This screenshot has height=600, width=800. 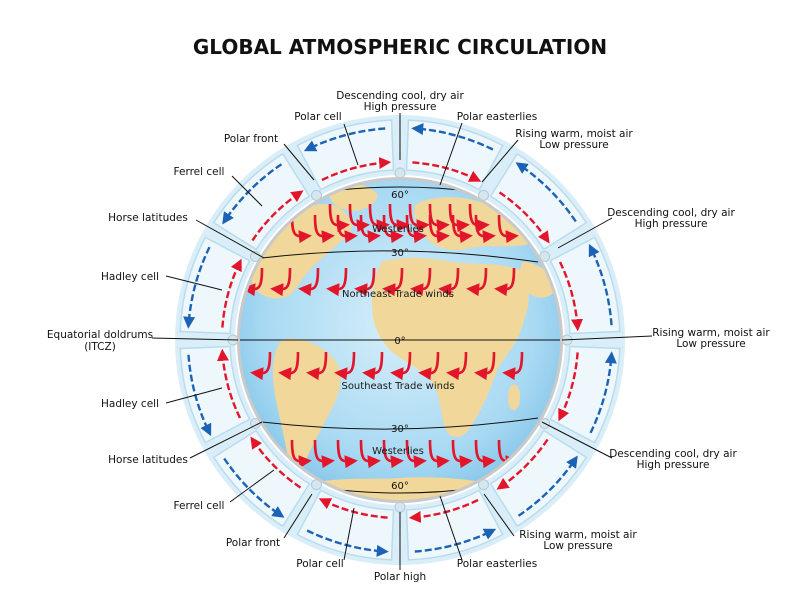 I want to click on lat-north30-line, so click(x=400, y=256).